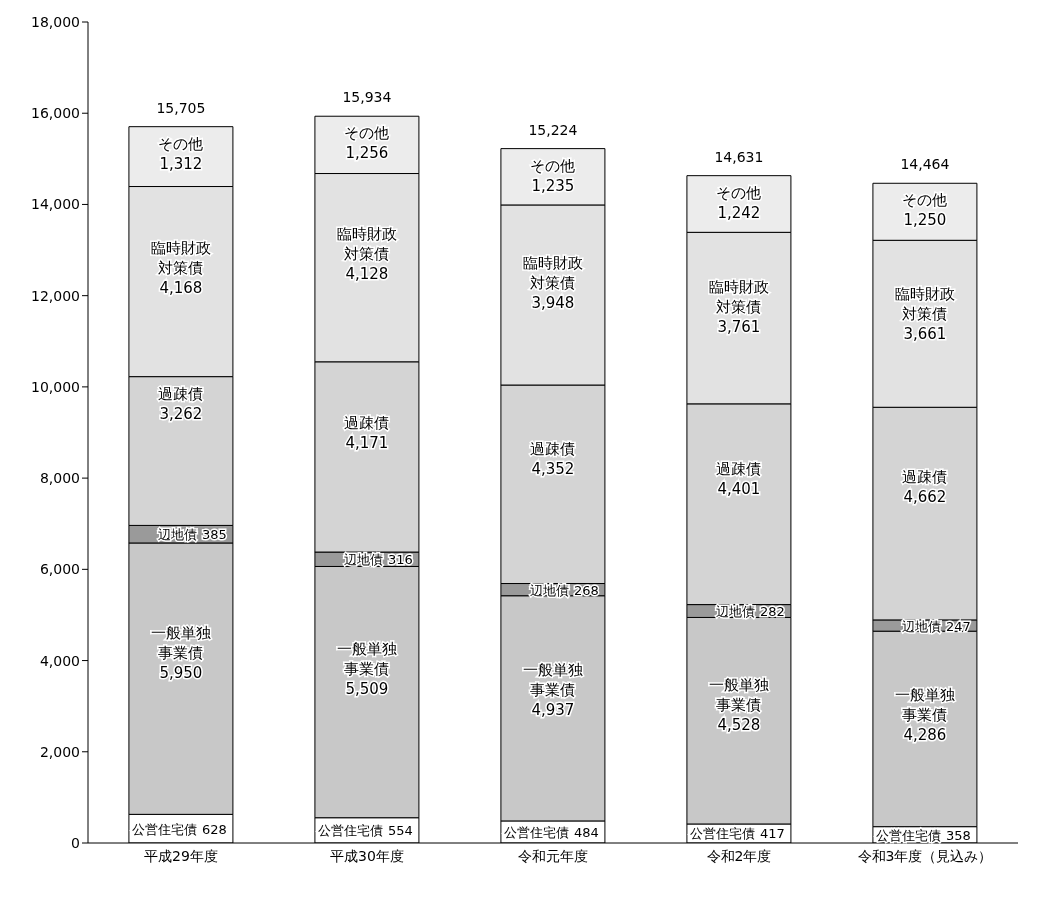 Image resolution: width=1053 pixels, height=903 pixels. What do you see at coordinates (181, 855) in the screenshot?
I see `x-tick-label: 平成29年度` at bounding box center [181, 855].